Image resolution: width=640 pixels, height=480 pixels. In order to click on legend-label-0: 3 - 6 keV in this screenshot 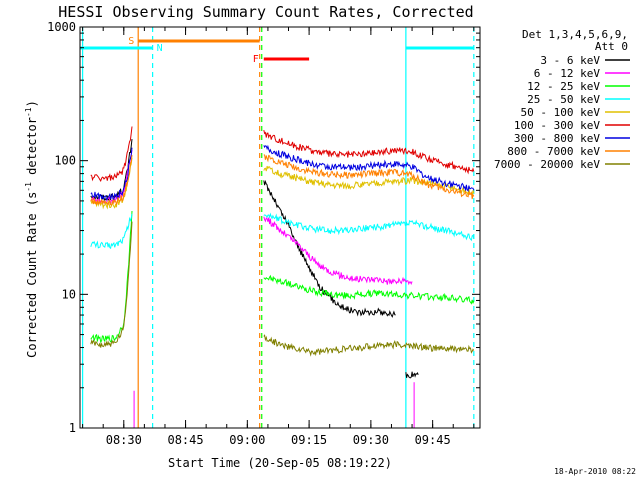, I will do `click(570, 60)`.